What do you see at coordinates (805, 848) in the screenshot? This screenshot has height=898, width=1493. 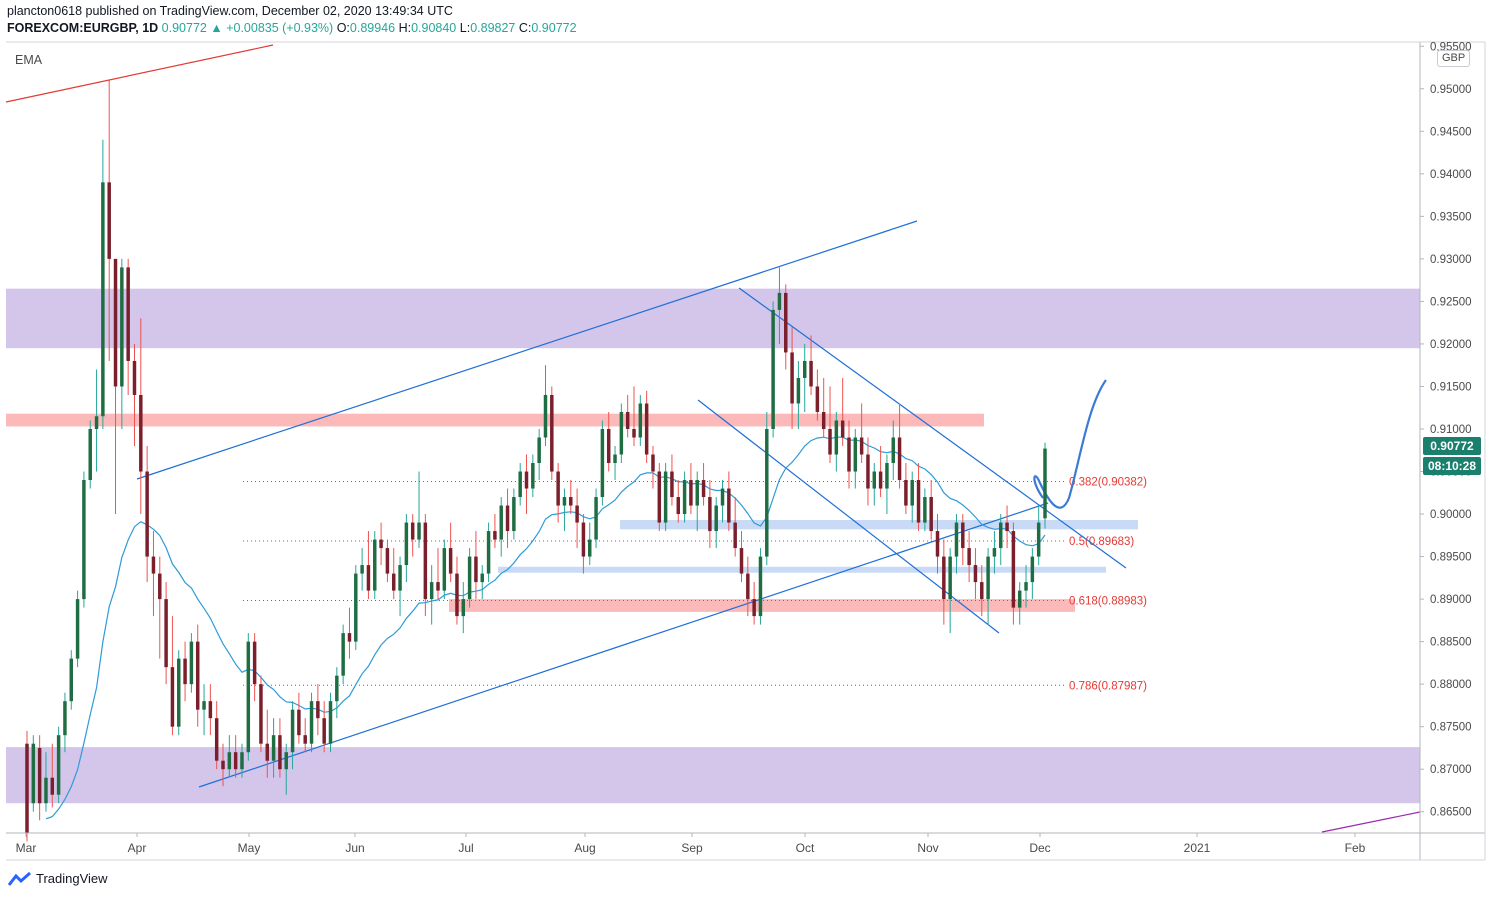 I see `x-tick-label: Oct` at bounding box center [805, 848].